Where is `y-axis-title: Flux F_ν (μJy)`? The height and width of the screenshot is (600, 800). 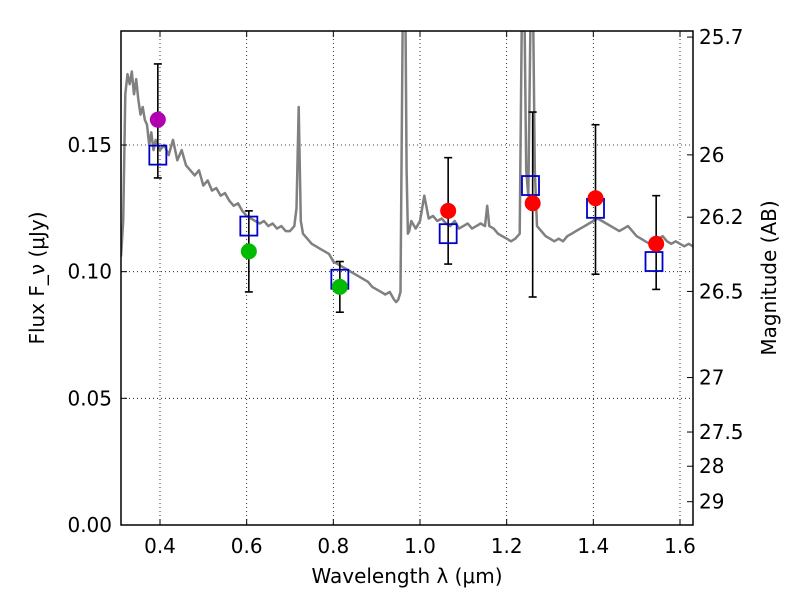
y-axis-title: Flux F_ν (μJy) is located at coordinates (37, 277).